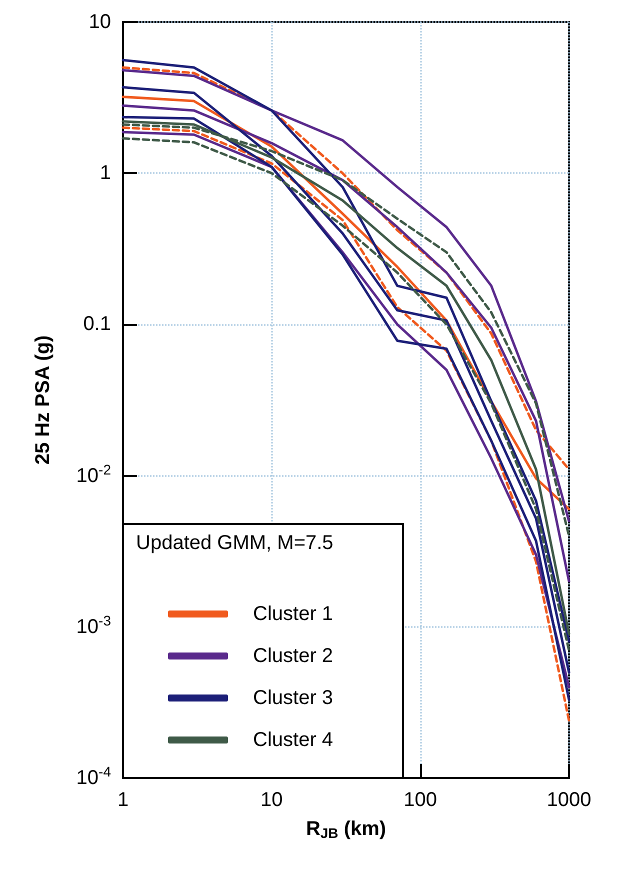 The width and height of the screenshot is (624, 887). What do you see at coordinates (235, 543) in the screenshot?
I see `legend-title: Updated GMM, M=7.5` at bounding box center [235, 543].